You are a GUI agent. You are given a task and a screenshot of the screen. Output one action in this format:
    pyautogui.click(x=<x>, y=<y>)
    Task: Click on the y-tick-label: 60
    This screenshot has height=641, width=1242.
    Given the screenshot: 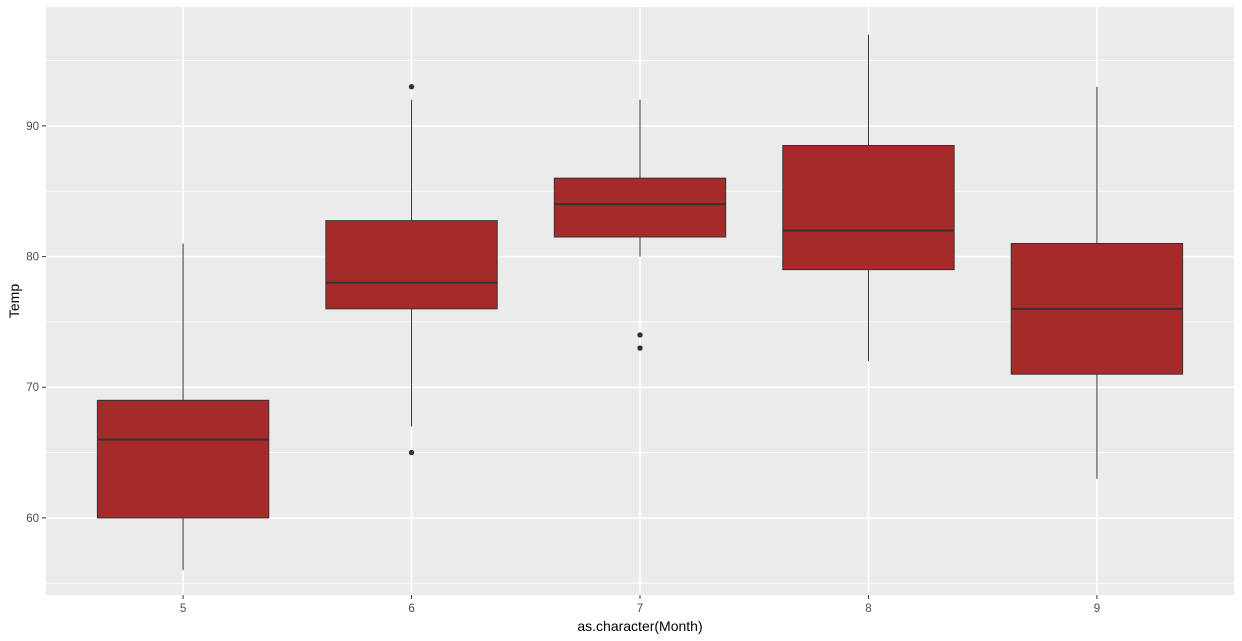 What is the action you would take?
    pyautogui.click(x=32, y=519)
    